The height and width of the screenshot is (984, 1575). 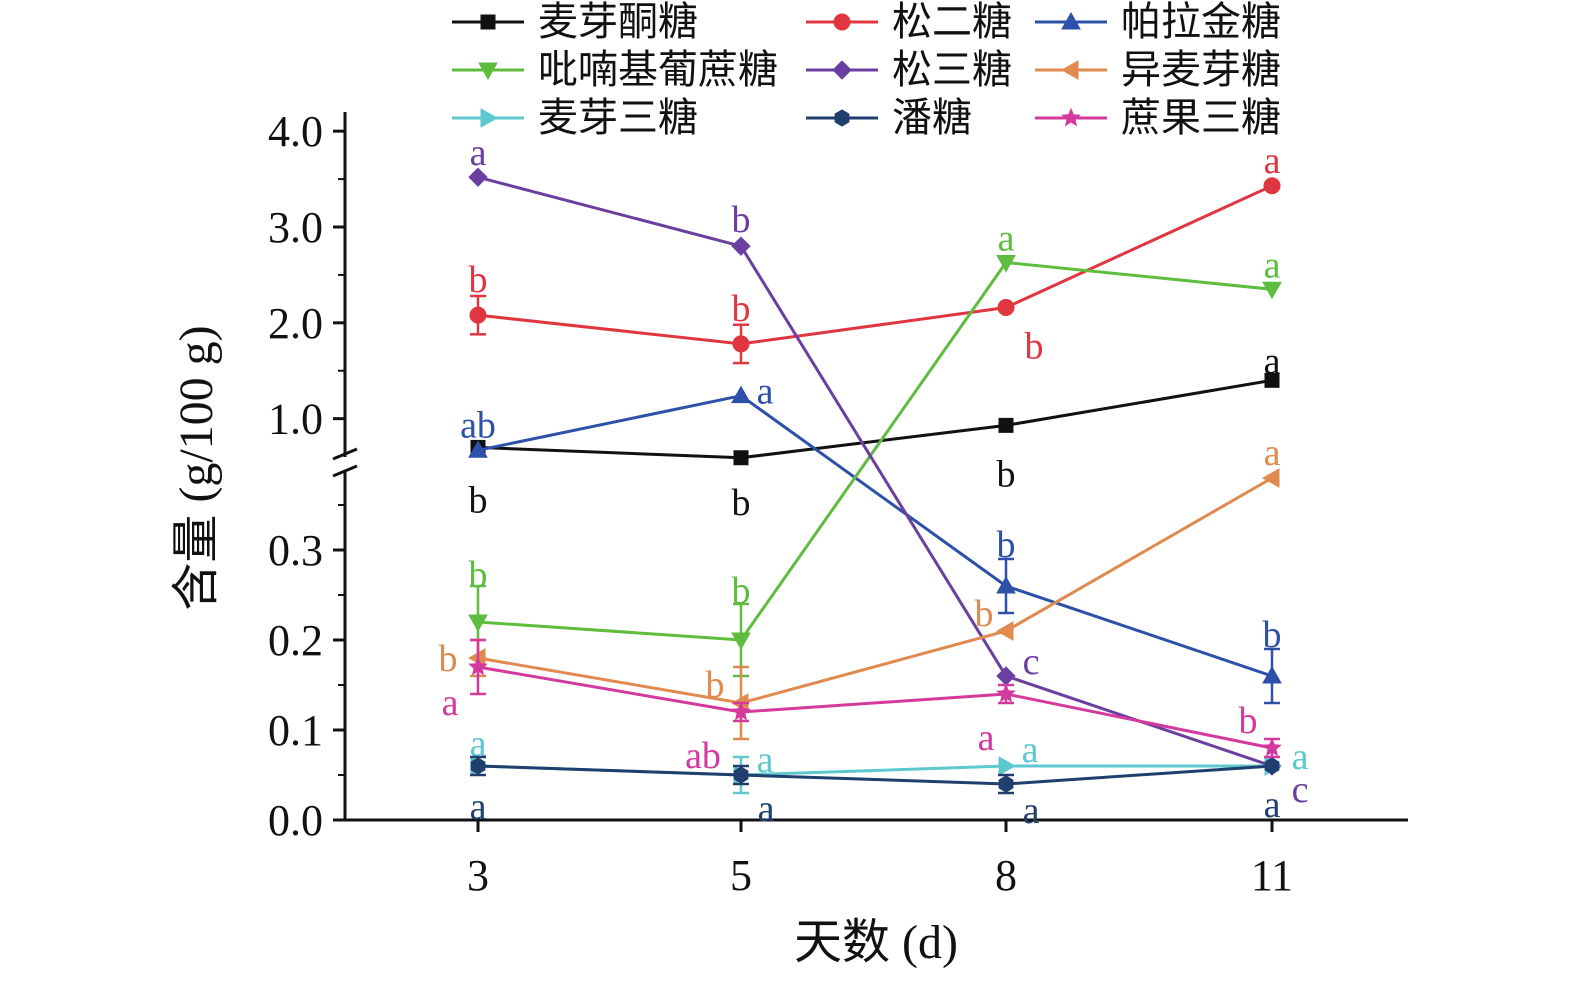 I want to click on y-tick-label: 4.0, so click(x=295, y=131).